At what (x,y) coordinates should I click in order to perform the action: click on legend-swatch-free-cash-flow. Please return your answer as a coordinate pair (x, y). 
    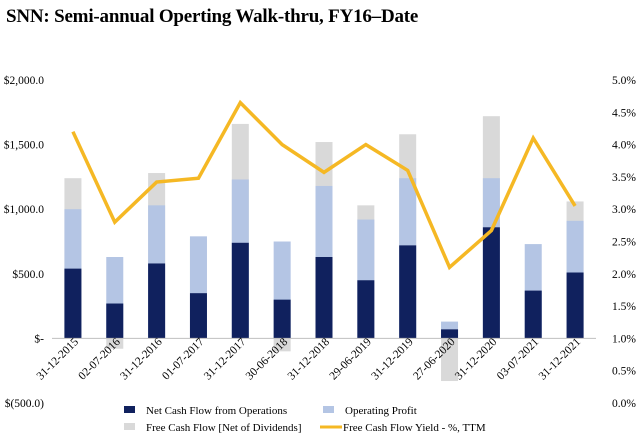
    Looking at the image, I should click on (129, 426).